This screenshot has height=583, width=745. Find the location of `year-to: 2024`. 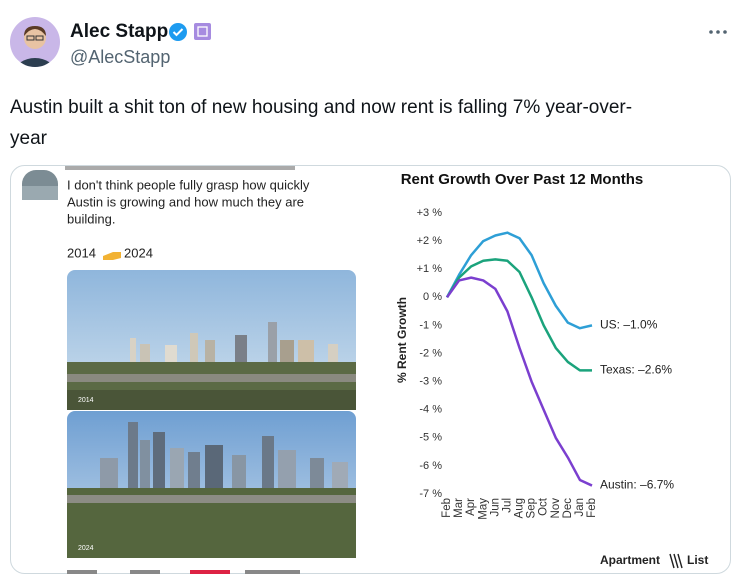

year-to: 2024 is located at coordinates (138, 252).